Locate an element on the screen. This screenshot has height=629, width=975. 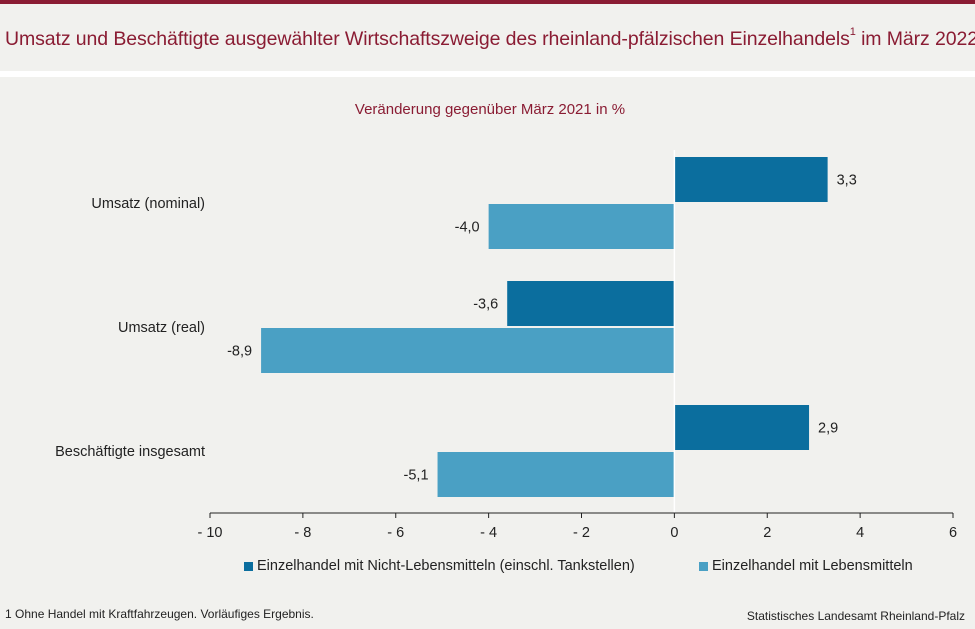
data-label-0-series-2: -4,0 is located at coordinates (467, 228).